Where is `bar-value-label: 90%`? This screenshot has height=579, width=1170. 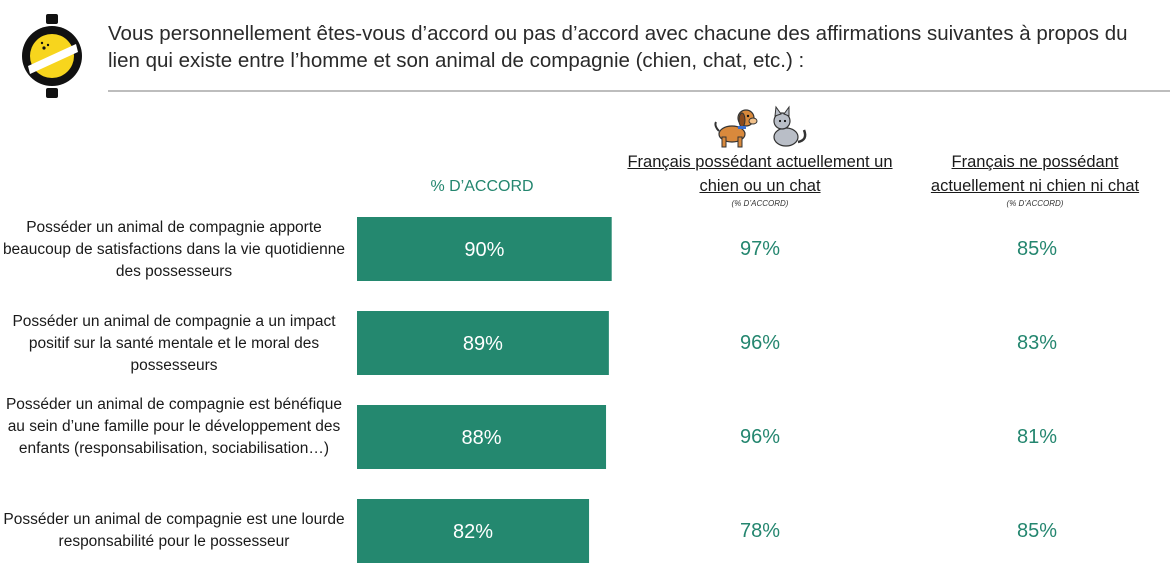
bar-value-label: 90% is located at coordinates (484, 250).